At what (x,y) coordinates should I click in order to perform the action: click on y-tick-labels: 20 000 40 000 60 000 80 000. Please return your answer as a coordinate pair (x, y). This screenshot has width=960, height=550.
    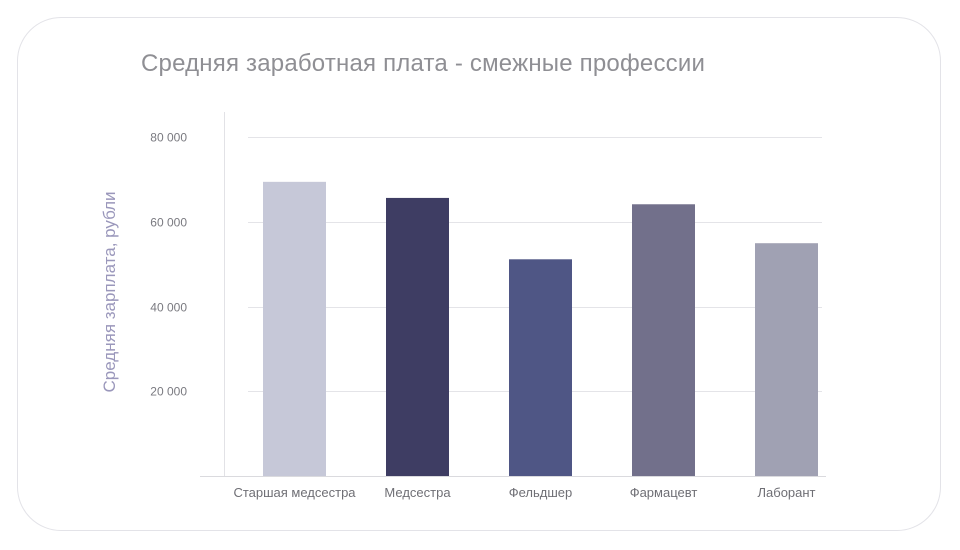
    Looking at the image, I should click on (168, 265).